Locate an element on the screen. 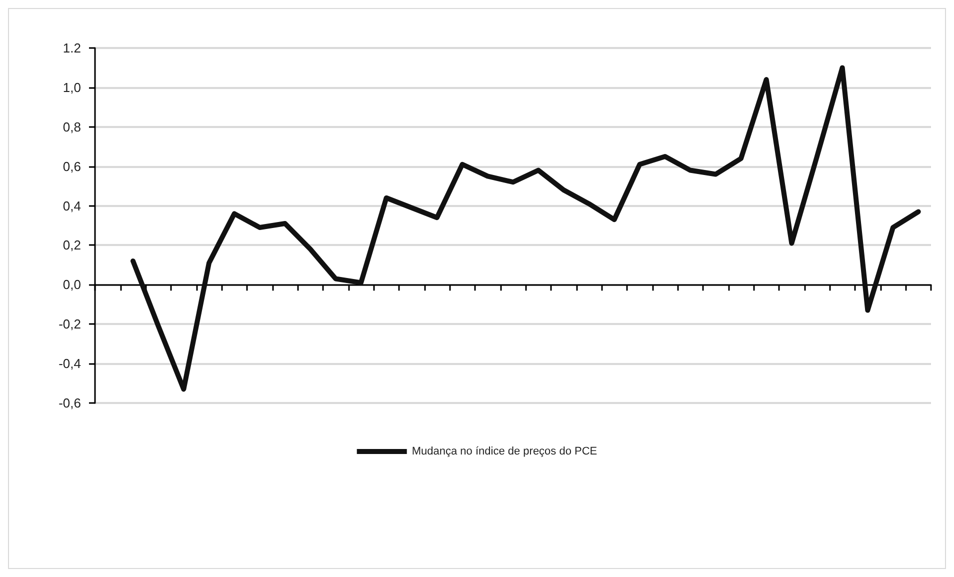 Image resolution: width=954 pixels, height=577 pixels. y-tick-label: -0,2 is located at coordinates (69, 324).